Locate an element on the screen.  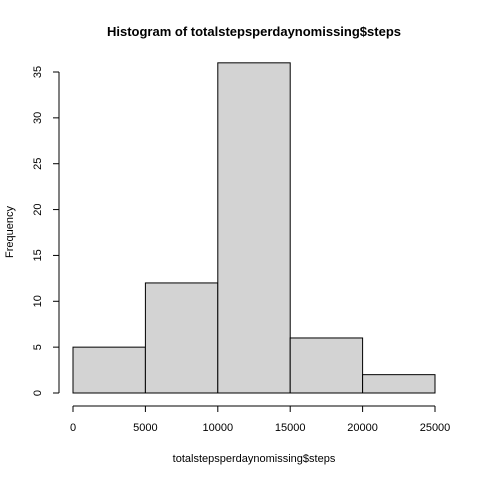
y-tick-label: 10 is located at coordinates (38, 301).